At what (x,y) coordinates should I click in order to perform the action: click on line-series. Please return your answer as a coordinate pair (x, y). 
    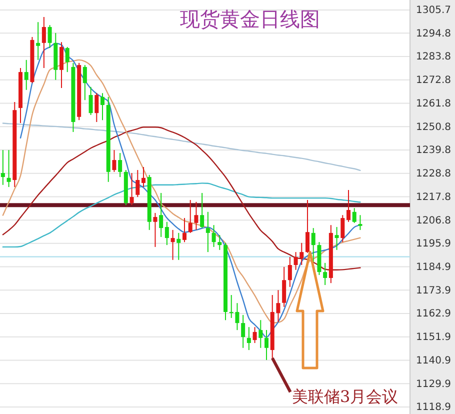
    Looking at the image, I should click on (181, 147).